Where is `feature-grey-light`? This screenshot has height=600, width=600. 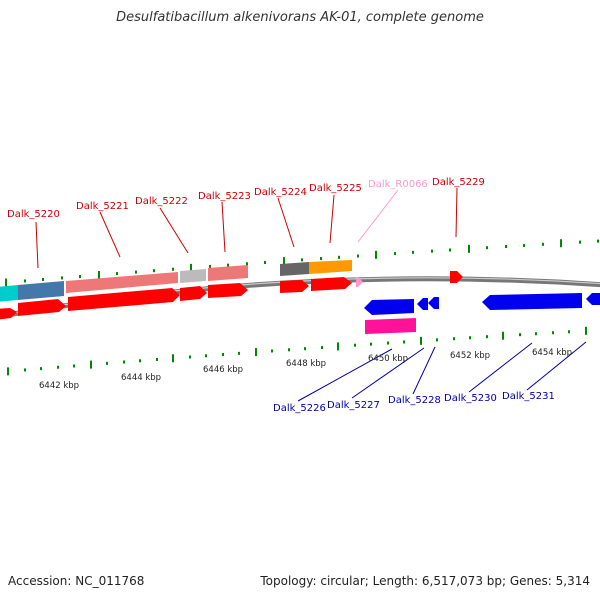 feature-grey-light is located at coordinates (193, 276).